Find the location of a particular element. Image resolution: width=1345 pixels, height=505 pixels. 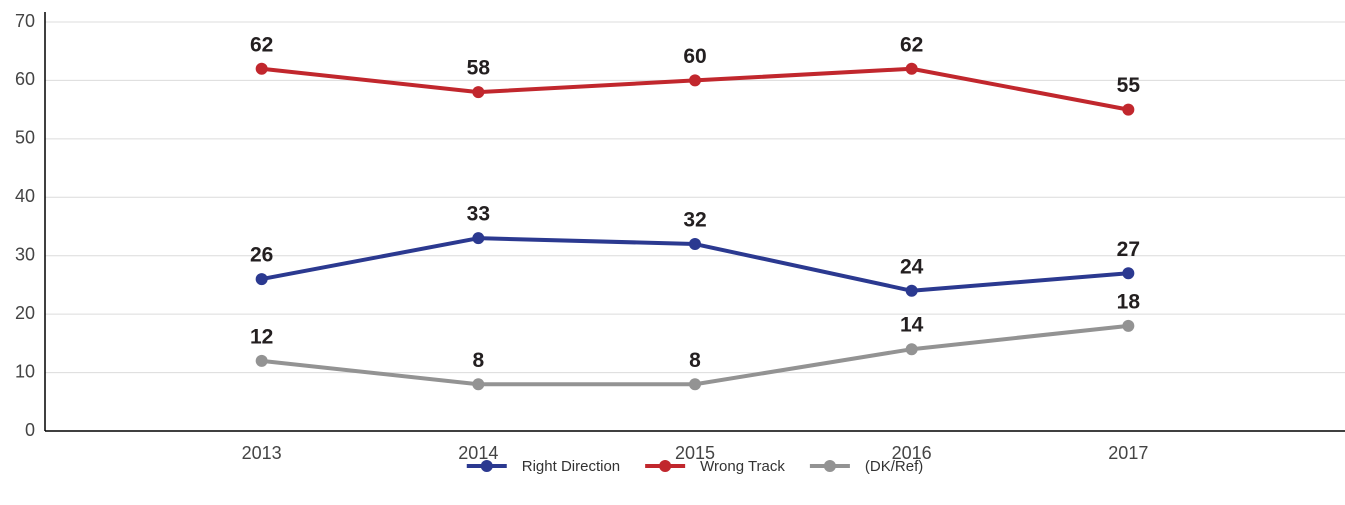

y-tick-label: 10 is located at coordinates (25, 371).